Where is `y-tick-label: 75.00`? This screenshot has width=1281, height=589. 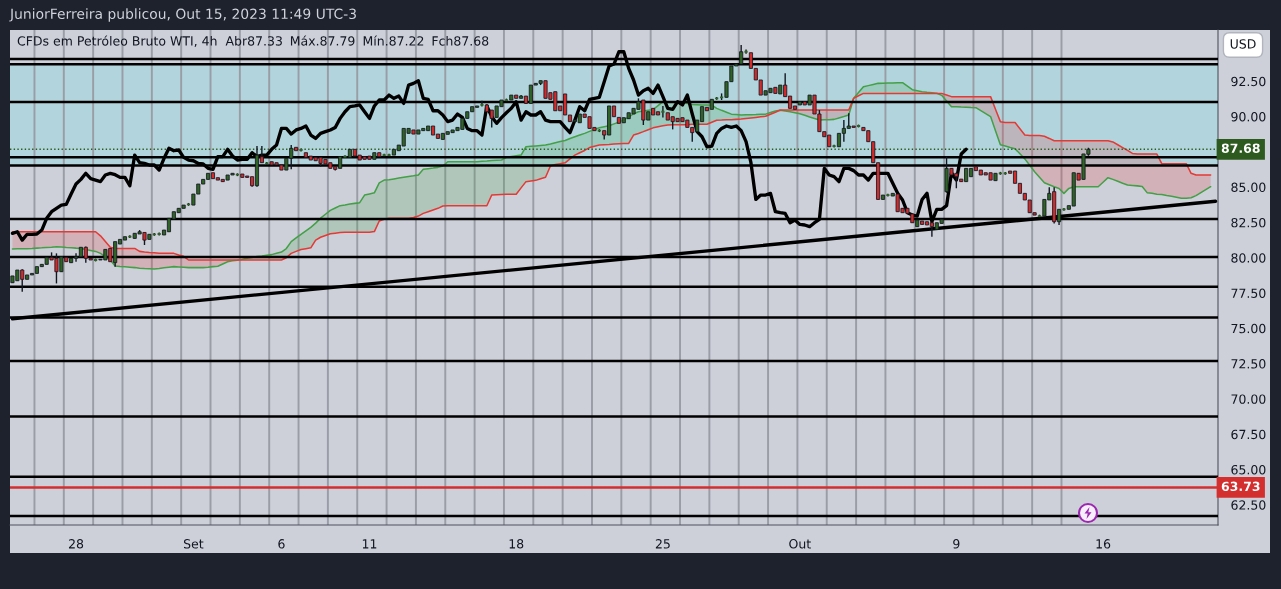 y-tick-label: 75.00 is located at coordinates (1248, 328).